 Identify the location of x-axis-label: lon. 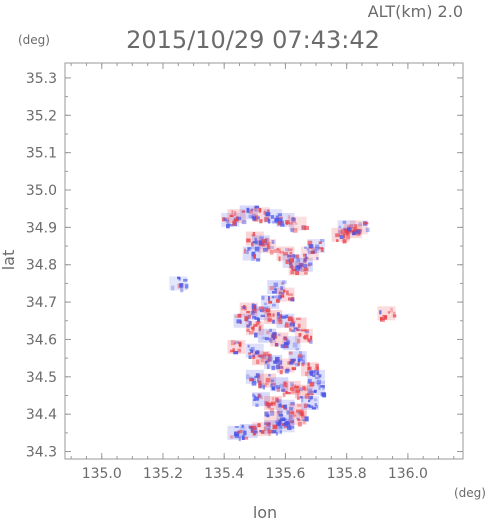
(265, 512).